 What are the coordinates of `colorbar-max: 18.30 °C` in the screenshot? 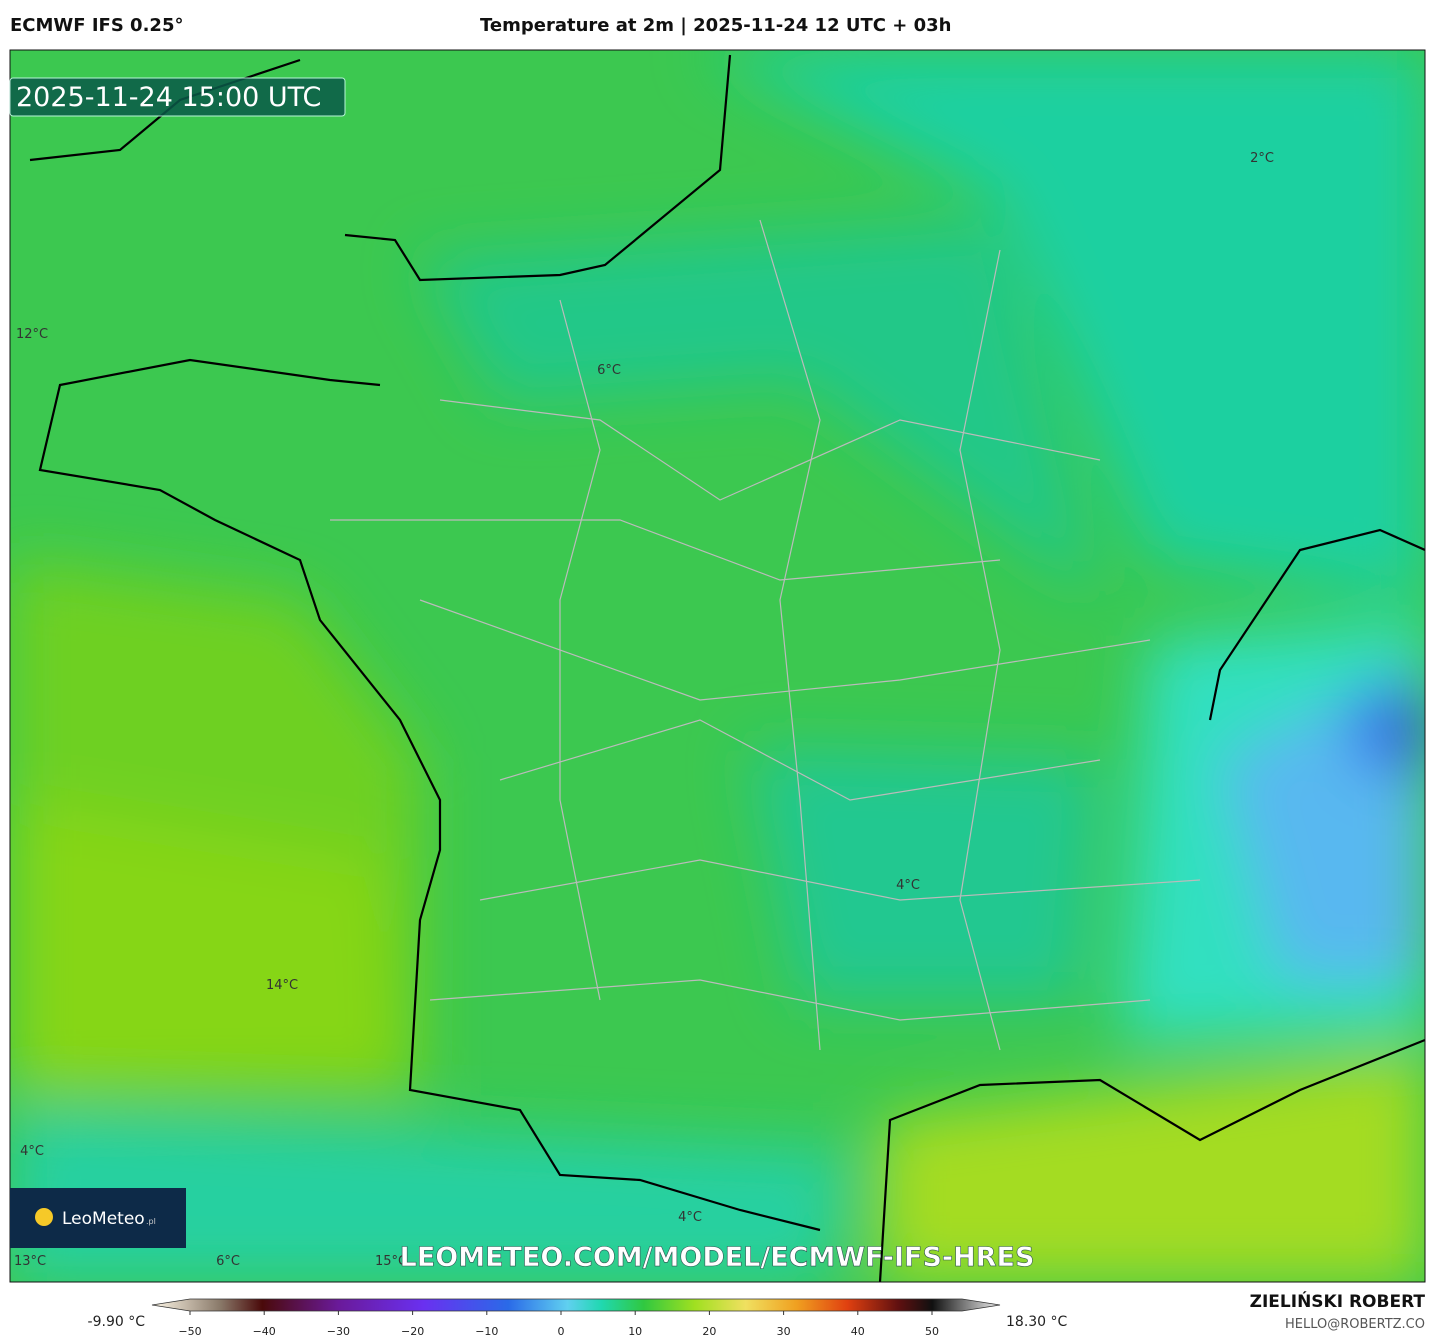 It's located at (1037, 1322).